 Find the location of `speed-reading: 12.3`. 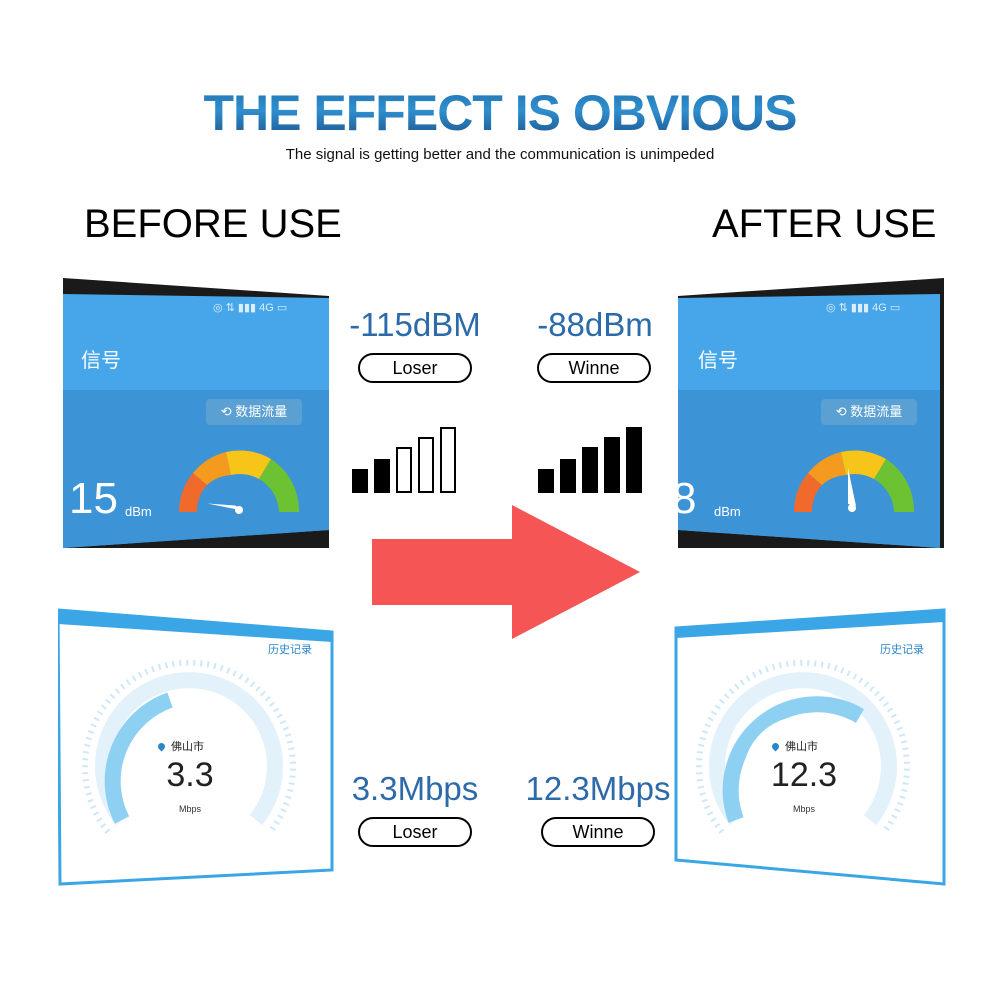

speed-reading: 12.3 is located at coordinates (804, 775).